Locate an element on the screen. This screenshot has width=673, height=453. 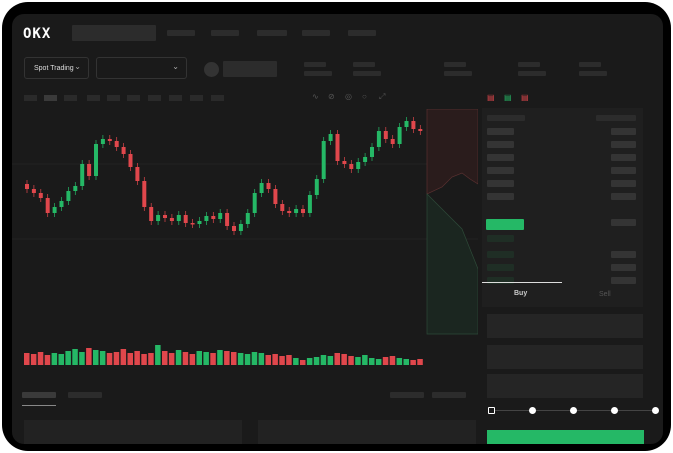
price-header is located at coordinates (506, 118).